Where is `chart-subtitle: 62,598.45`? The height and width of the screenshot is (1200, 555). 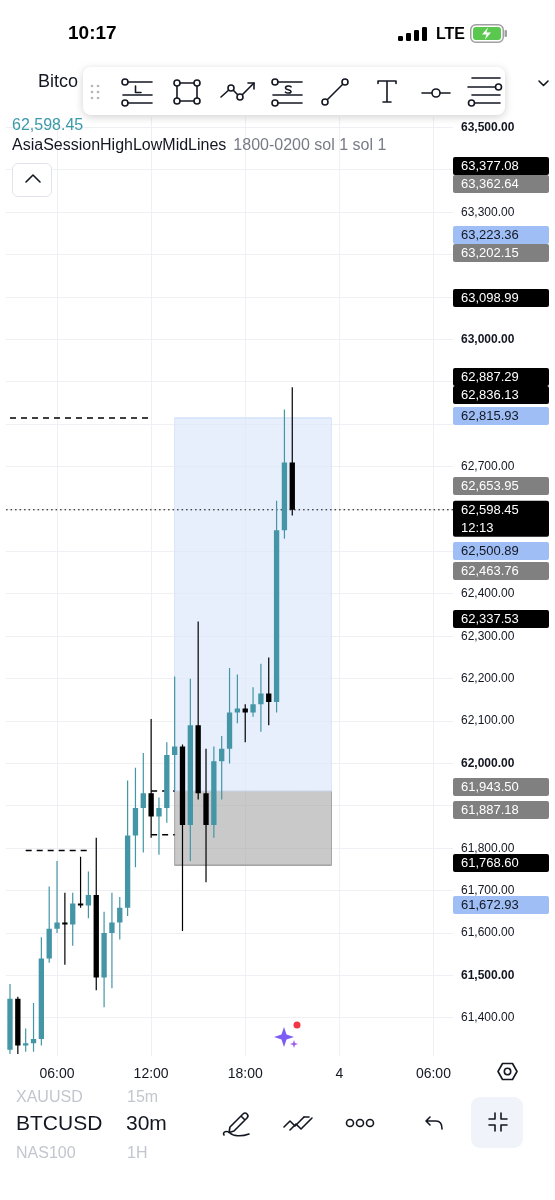 chart-subtitle: 62,598.45 is located at coordinates (48, 125).